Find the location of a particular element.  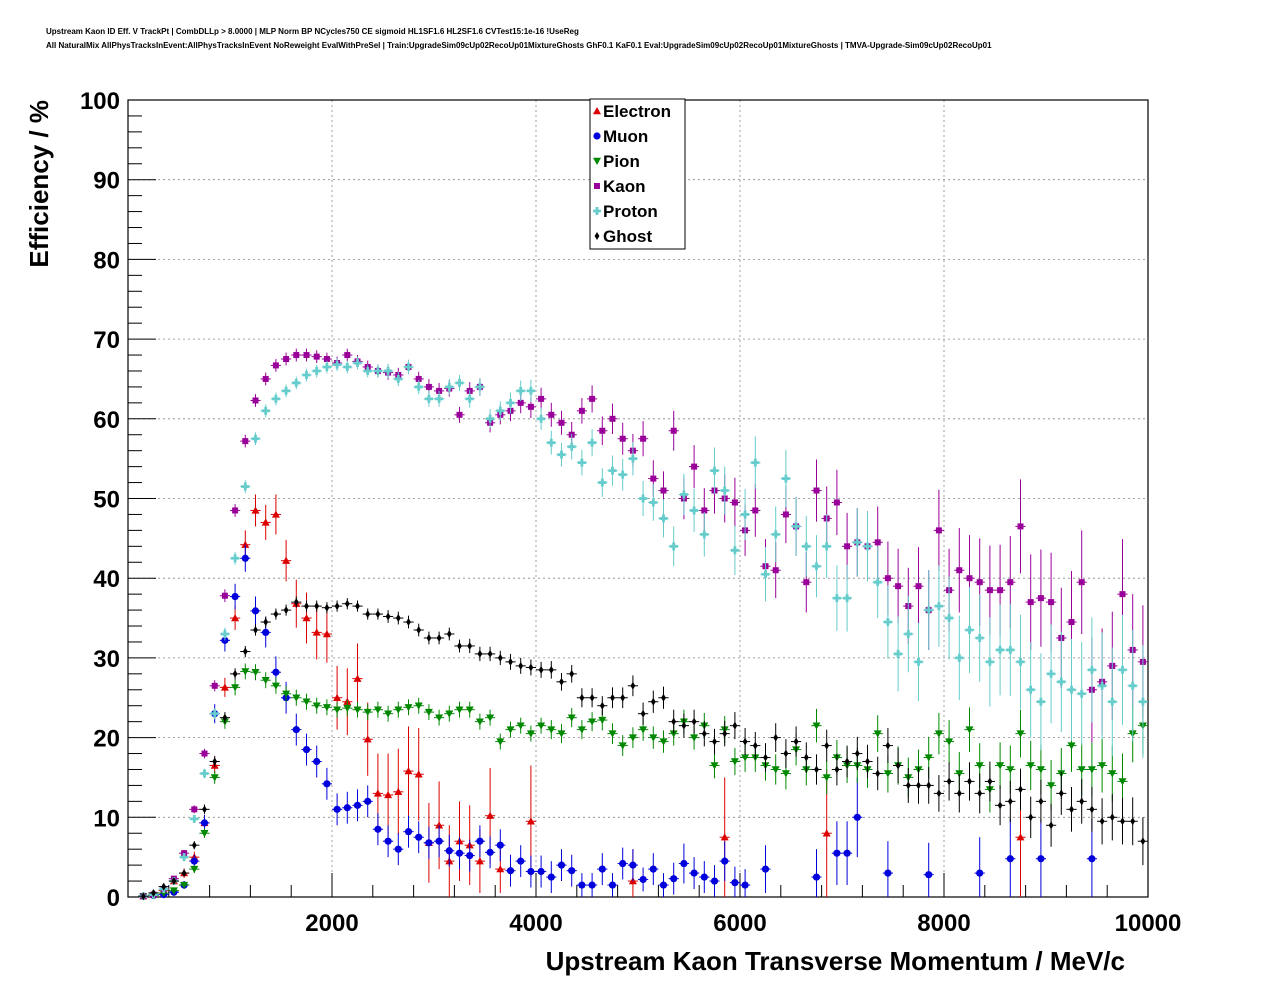

y-tick-label: 50 is located at coordinates (106, 500).